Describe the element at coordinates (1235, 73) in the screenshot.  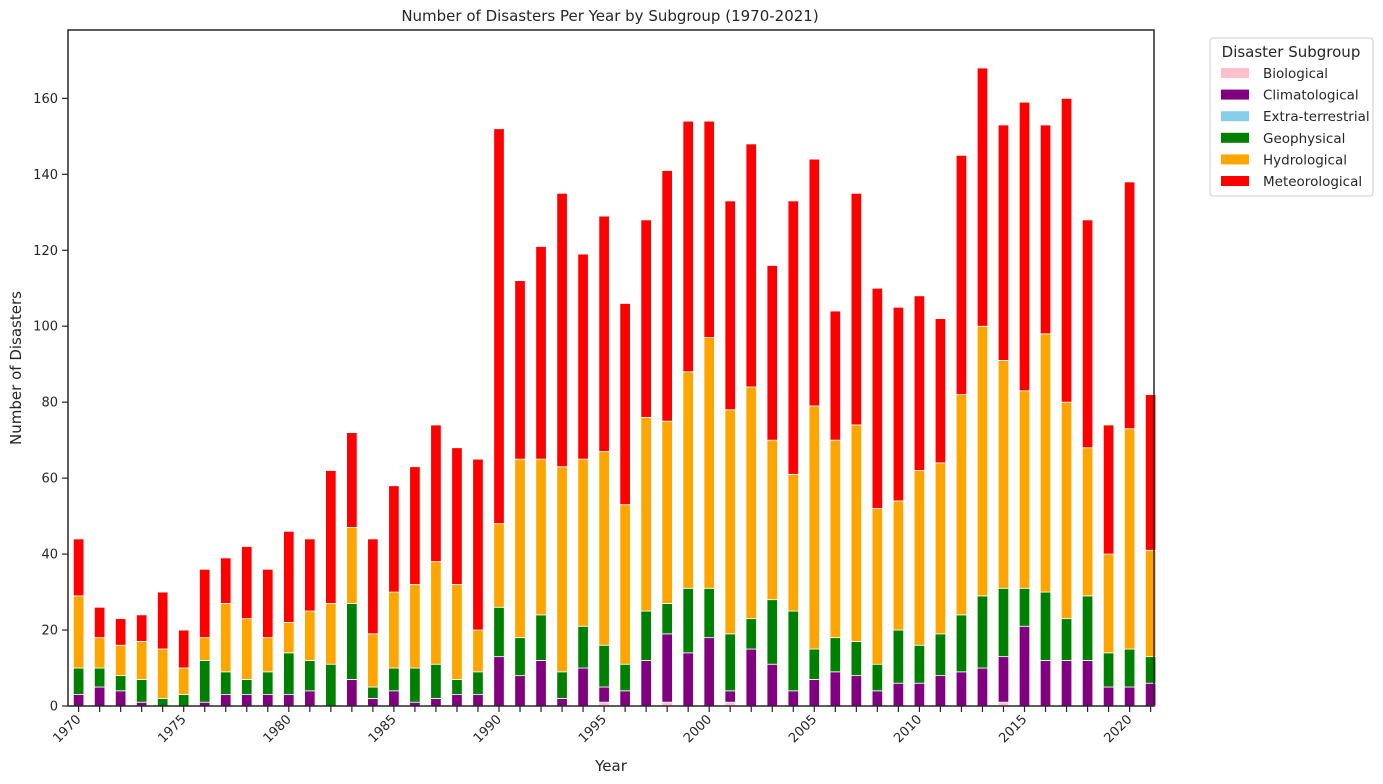
I see `legend-swatch-biological` at that location.